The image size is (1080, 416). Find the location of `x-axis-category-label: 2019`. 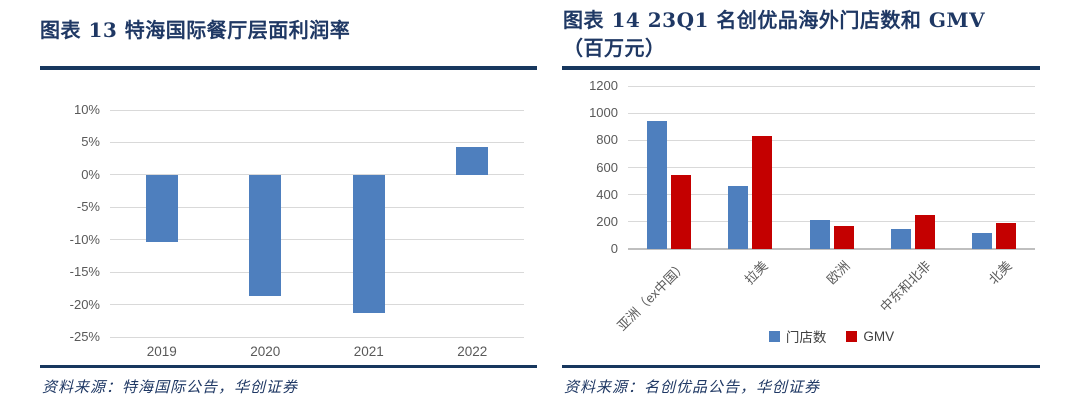

x-axis-category-label: 2019 is located at coordinates (161, 351).